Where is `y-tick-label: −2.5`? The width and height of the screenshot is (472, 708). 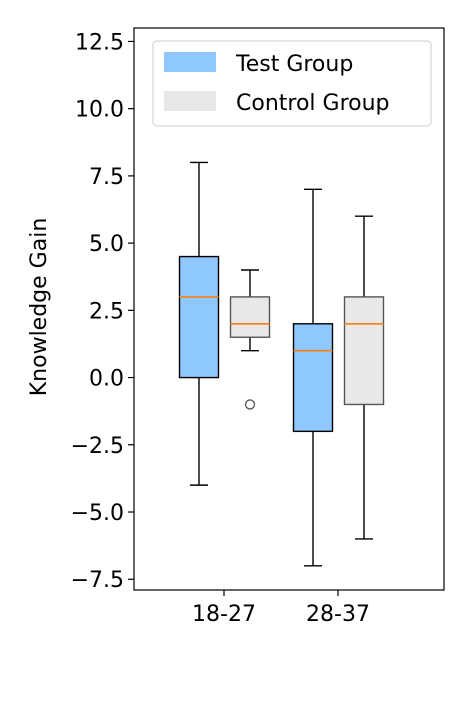 y-tick-label: −2.5 is located at coordinates (97, 446).